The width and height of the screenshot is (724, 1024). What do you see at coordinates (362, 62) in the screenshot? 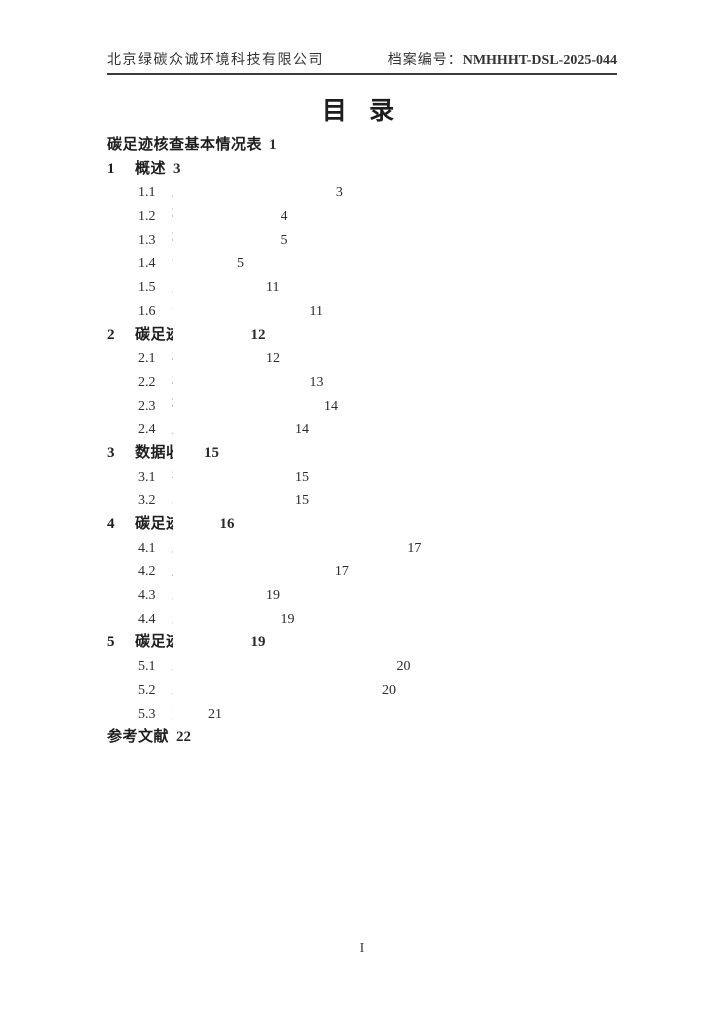
I see `page-header: 北京绿碳众诚环境科技有限公司 档案编号：NMHHHT-DSL-2025-044` at bounding box center [362, 62].